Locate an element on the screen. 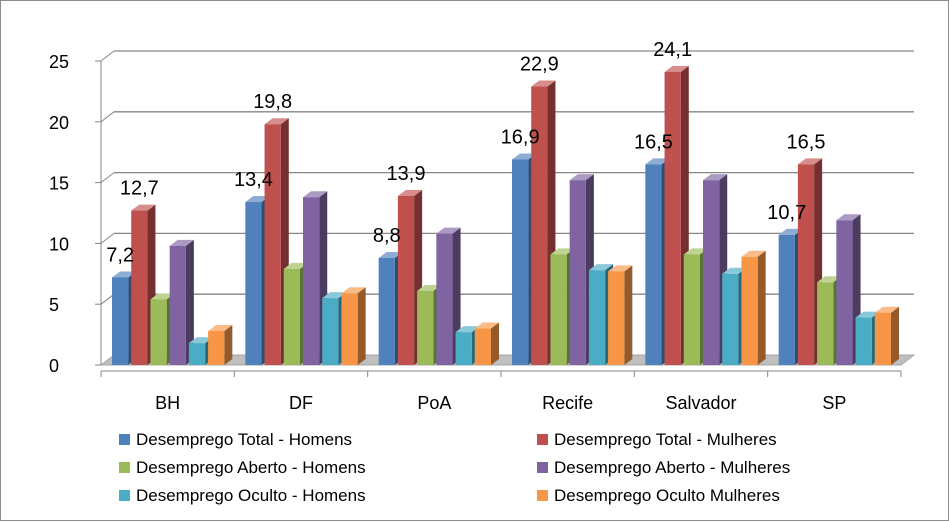 This screenshot has width=949, height=522. bar-recife-s5 is located at coordinates (620, 315).